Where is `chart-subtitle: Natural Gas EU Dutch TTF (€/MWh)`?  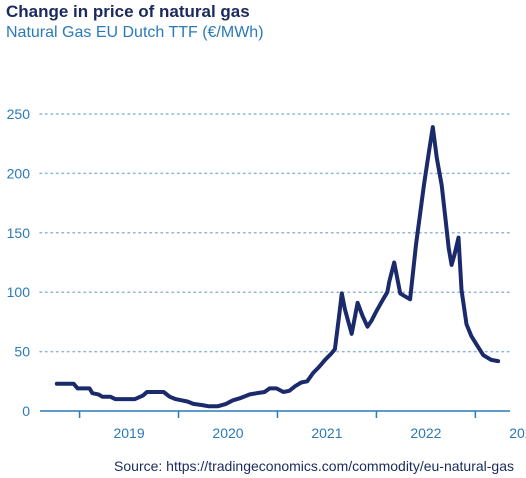
chart-subtitle: Natural Gas EU Dutch TTF (€/MWh) is located at coordinates (135, 32).